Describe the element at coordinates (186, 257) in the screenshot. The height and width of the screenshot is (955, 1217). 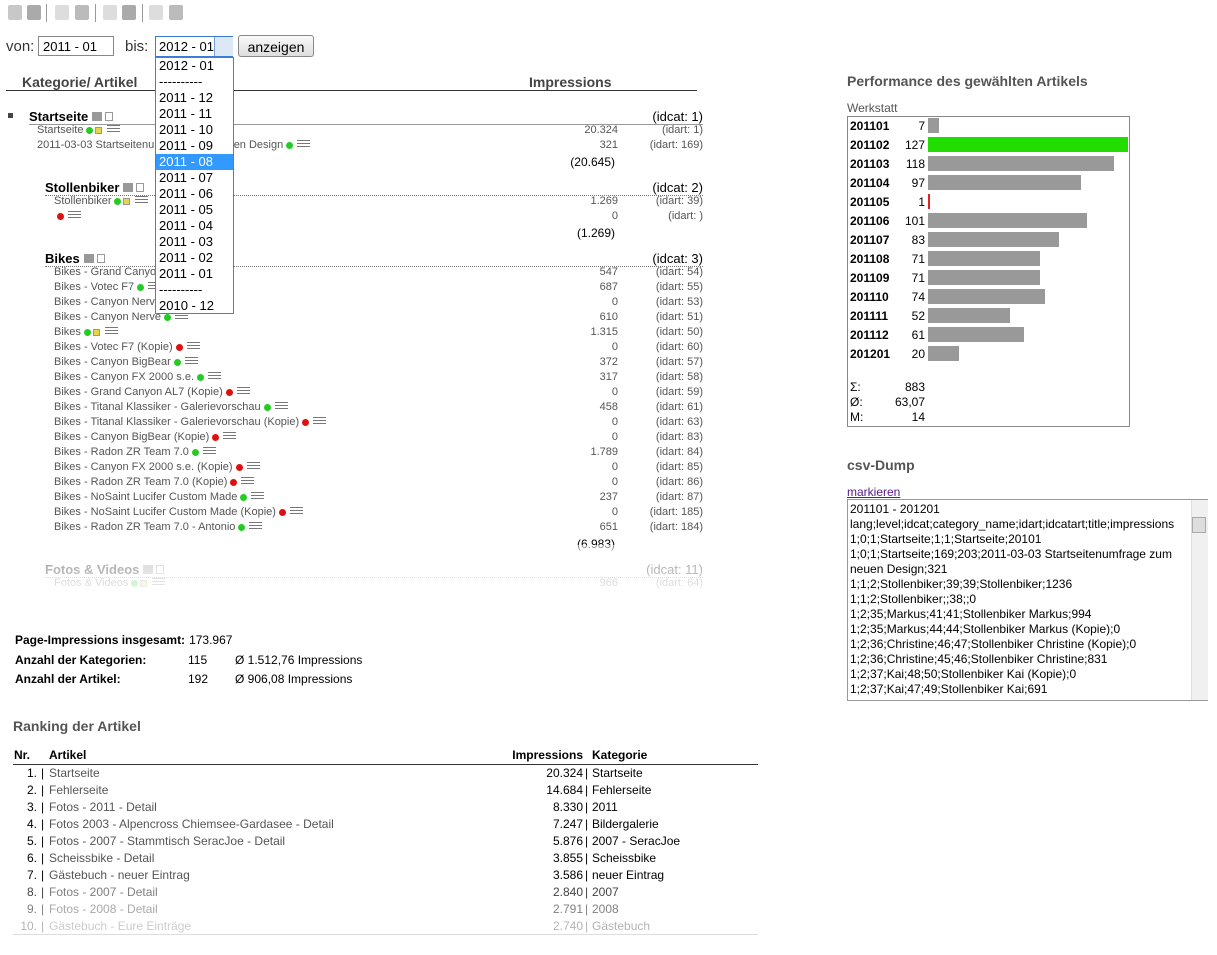
I see `dropdown-option: 2011 - 02` at that location.